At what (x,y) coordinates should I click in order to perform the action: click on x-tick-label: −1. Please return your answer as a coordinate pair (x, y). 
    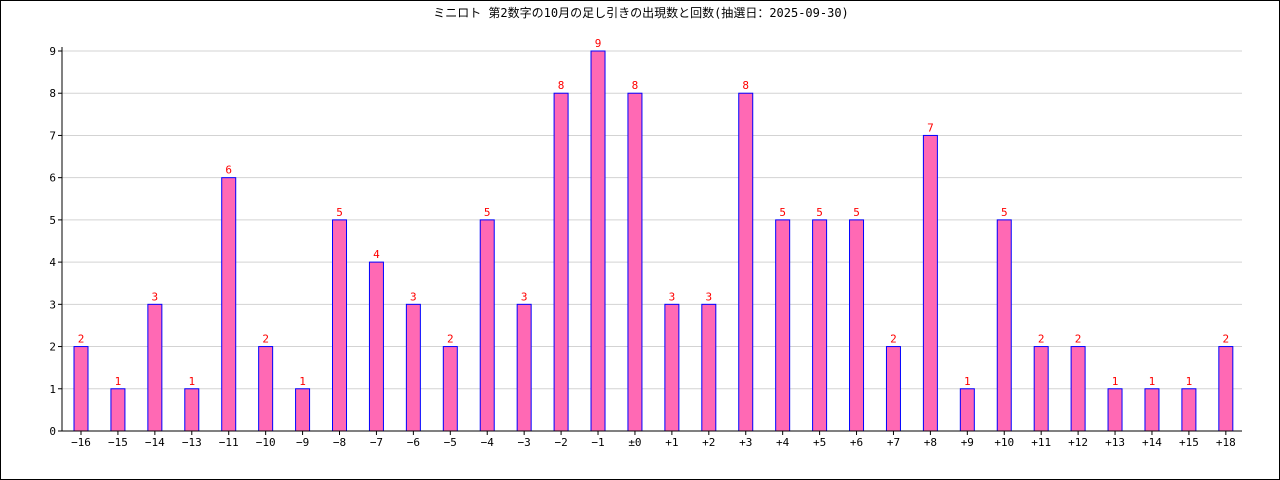
    Looking at the image, I should click on (597, 442).